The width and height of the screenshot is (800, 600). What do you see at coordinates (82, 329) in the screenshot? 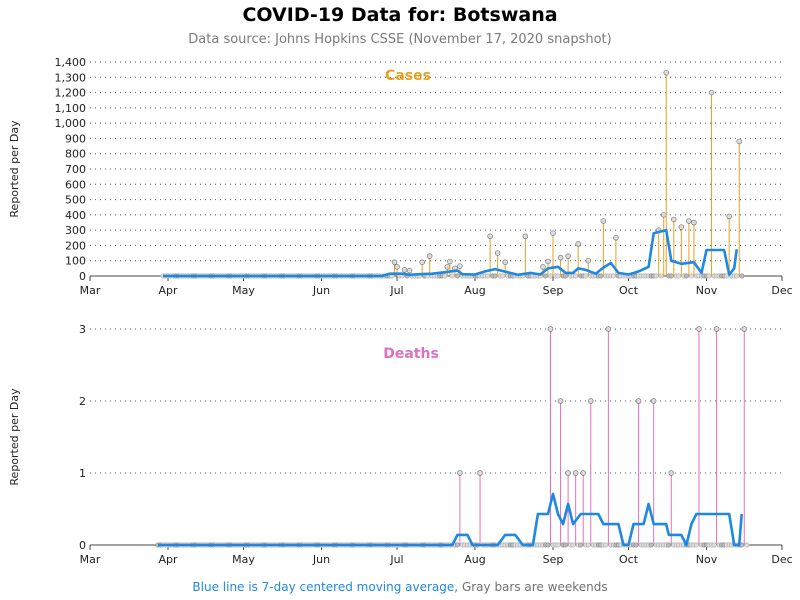
I see `y-tick-label: 3` at bounding box center [82, 329].